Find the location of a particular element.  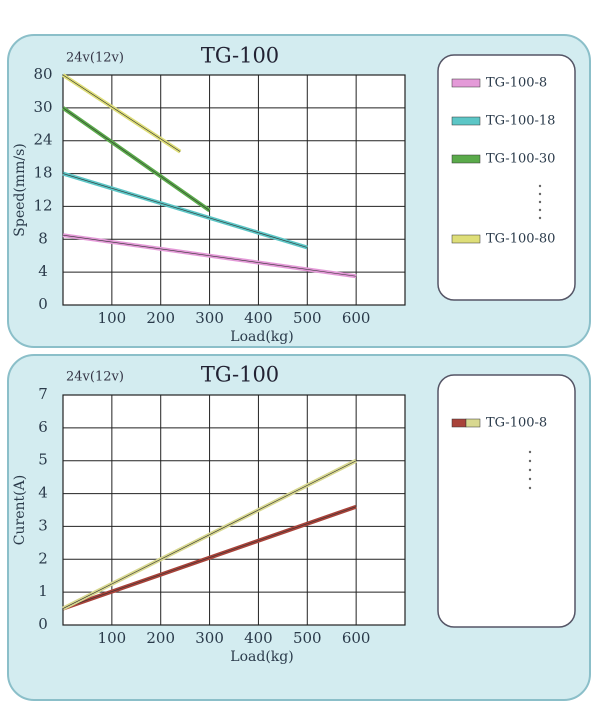

y-axis-label: Speed(mm/s) is located at coordinates (20, 189).